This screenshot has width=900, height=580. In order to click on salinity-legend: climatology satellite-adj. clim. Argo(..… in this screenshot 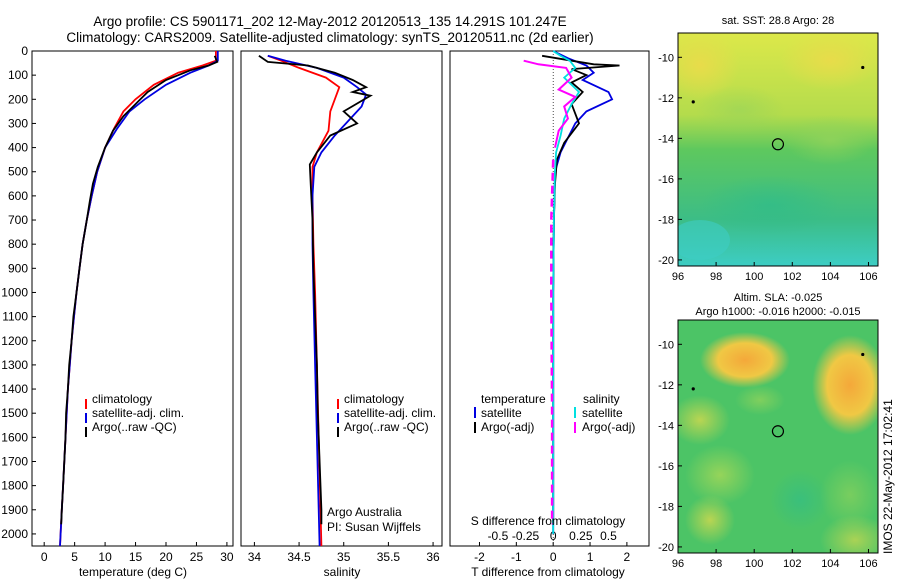, I will do `click(386, 414)`.